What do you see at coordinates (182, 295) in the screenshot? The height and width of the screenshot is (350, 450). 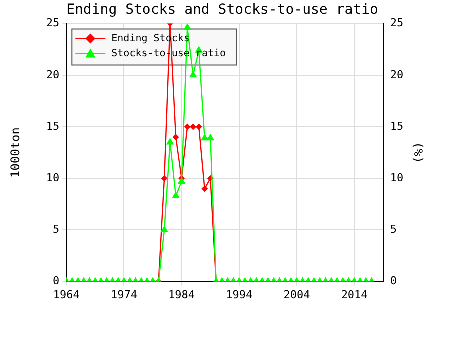 I see `x-tick-label: 1984` at bounding box center [182, 295].